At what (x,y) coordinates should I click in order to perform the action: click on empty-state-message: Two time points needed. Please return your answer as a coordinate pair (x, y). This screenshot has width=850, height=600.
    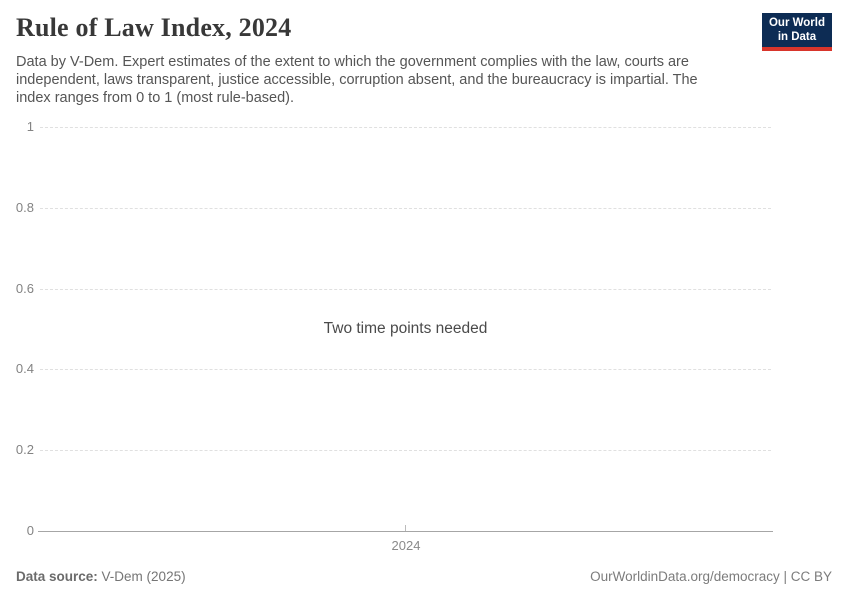
    Looking at the image, I should click on (405, 328).